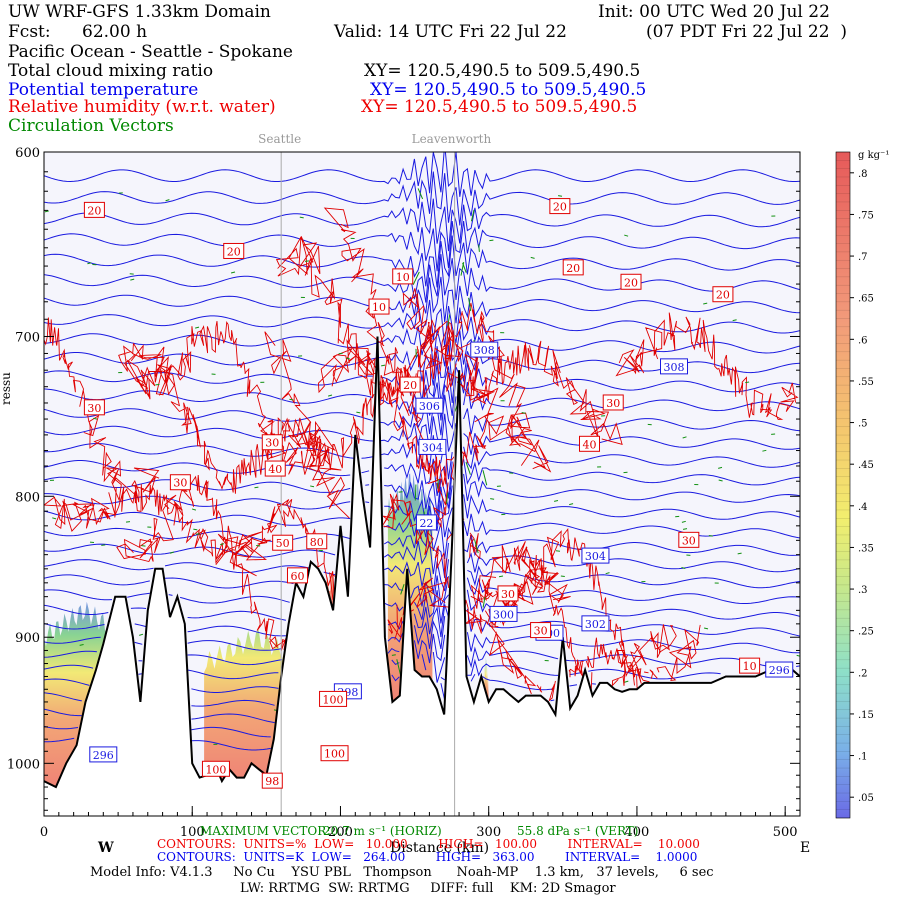 The height and width of the screenshot is (900, 900). I want to click on colorbar-label: .7, so click(863, 257).